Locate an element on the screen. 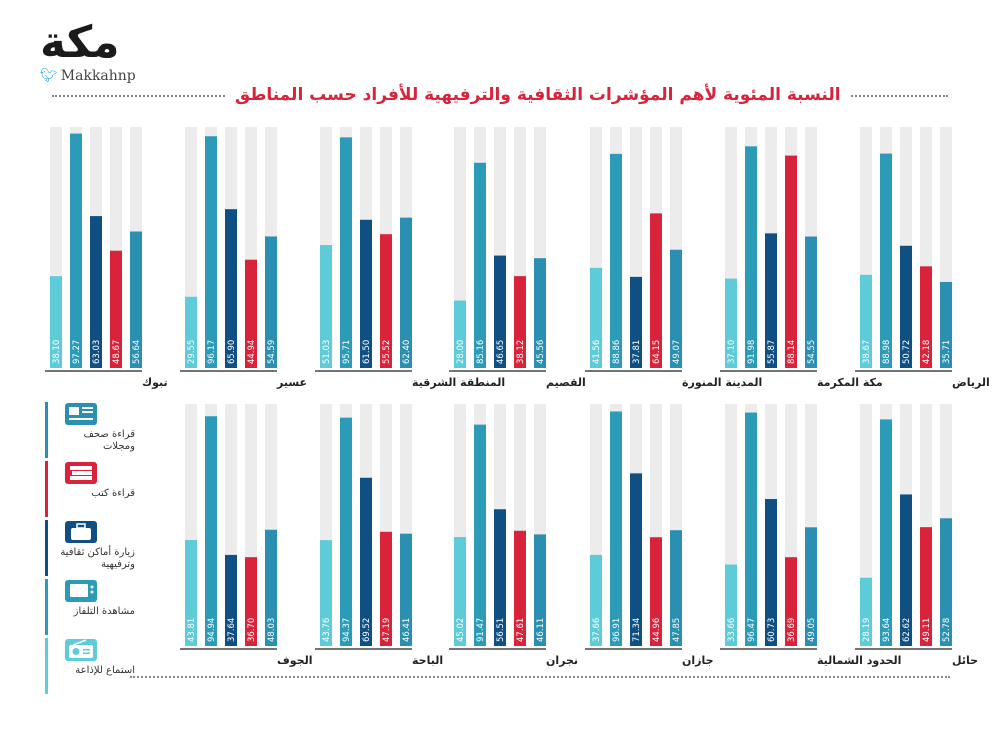 This screenshot has width=1000, height=750. region-label: الباحة is located at coordinates (427, 660).